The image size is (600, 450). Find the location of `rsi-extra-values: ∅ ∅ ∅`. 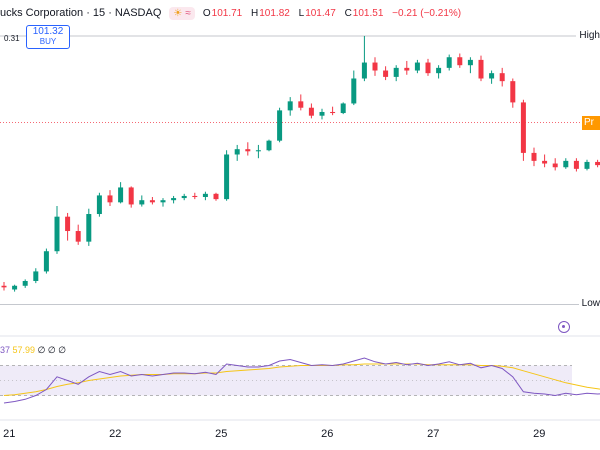

rsi-extra-values: ∅ ∅ ∅ is located at coordinates (52, 350).